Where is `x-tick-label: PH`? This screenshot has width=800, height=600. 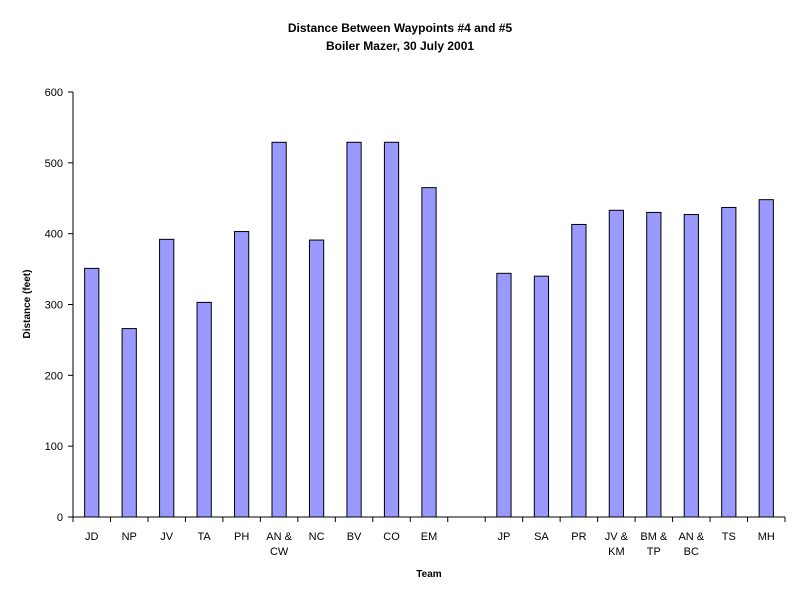
x-tick-label: PH is located at coordinates (241, 537).